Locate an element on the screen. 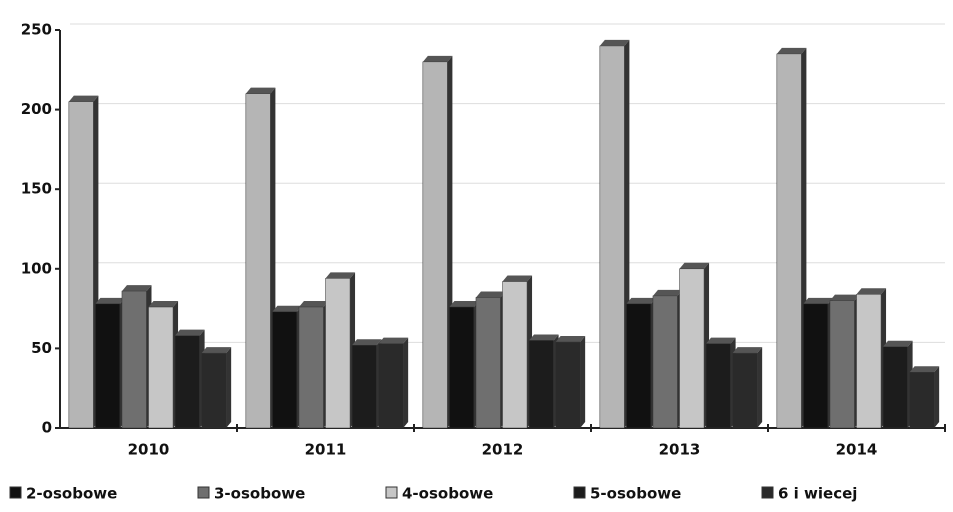  y-tick-label: 150 is located at coordinates (36, 189).